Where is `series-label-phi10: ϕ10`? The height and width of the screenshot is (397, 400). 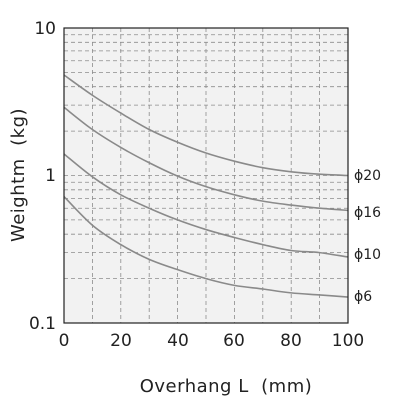 series-label-phi10: ϕ10 is located at coordinates (367, 255).